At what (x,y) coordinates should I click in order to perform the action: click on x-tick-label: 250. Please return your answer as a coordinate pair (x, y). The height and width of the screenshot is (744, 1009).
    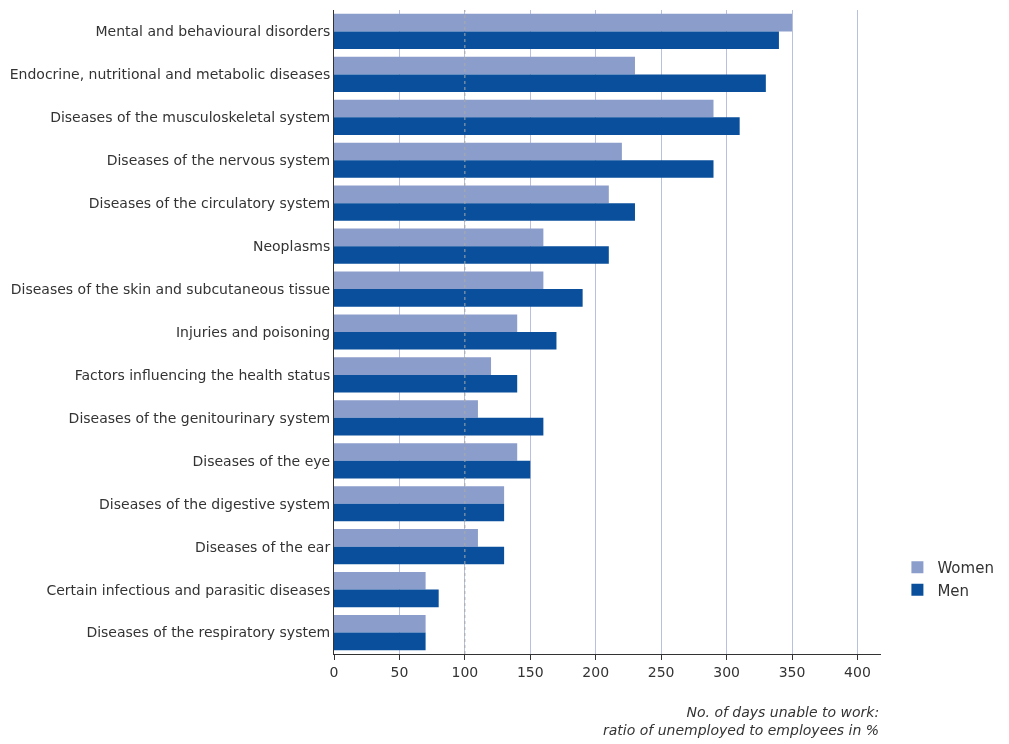
    Looking at the image, I should click on (661, 671).